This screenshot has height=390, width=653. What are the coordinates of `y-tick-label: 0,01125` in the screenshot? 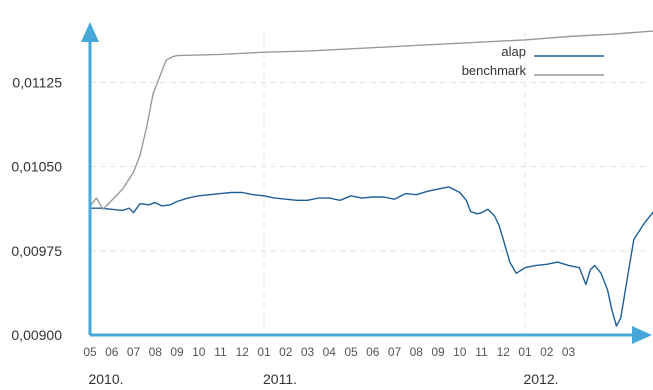 It's located at (37, 83).